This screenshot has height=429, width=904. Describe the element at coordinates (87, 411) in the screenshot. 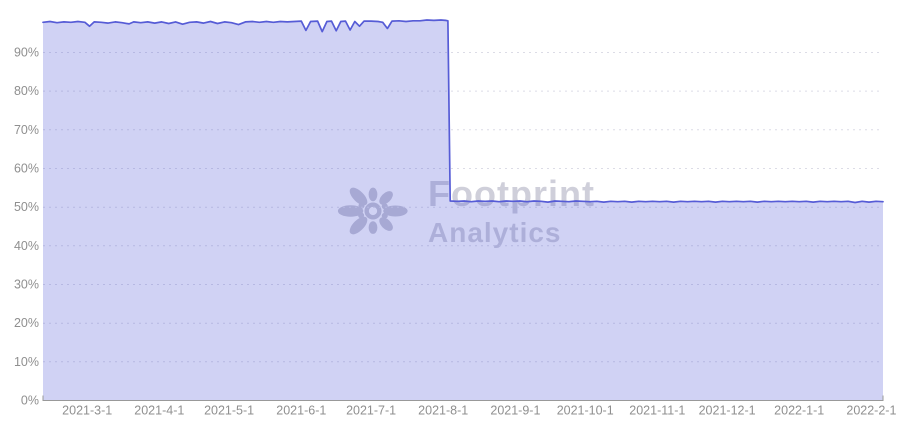

I see `x-axis-label: 2021-3-1` at that location.